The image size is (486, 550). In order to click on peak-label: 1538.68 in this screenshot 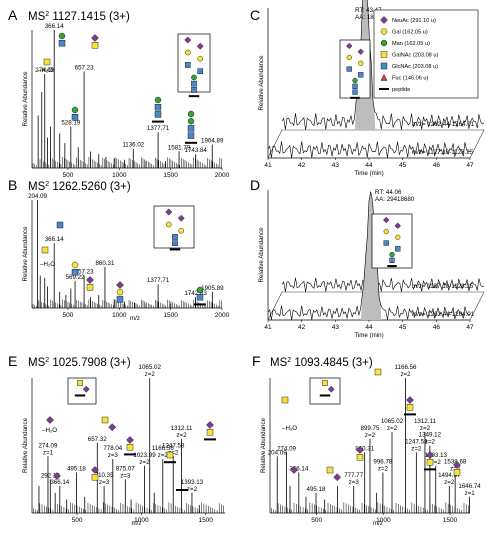, I will do `click(455, 462)`.